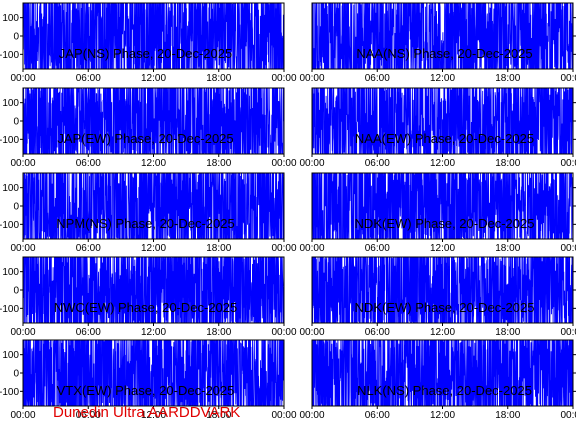 The image size is (576, 432). Describe the element at coordinates (146, 390) in the screenshot. I see `panel-title: VTX(EW) Phase, 20-Dec-2025` at that location.